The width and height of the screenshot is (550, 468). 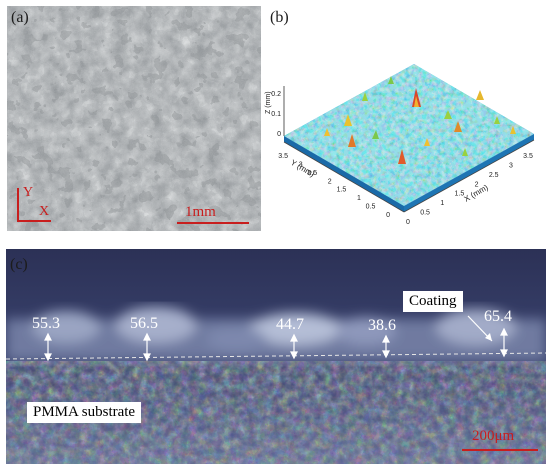 What do you see at coordinates (382, 325) in the screenshot?
I see `thickness-value-4: 38.6` at bounding box center [382, 325].